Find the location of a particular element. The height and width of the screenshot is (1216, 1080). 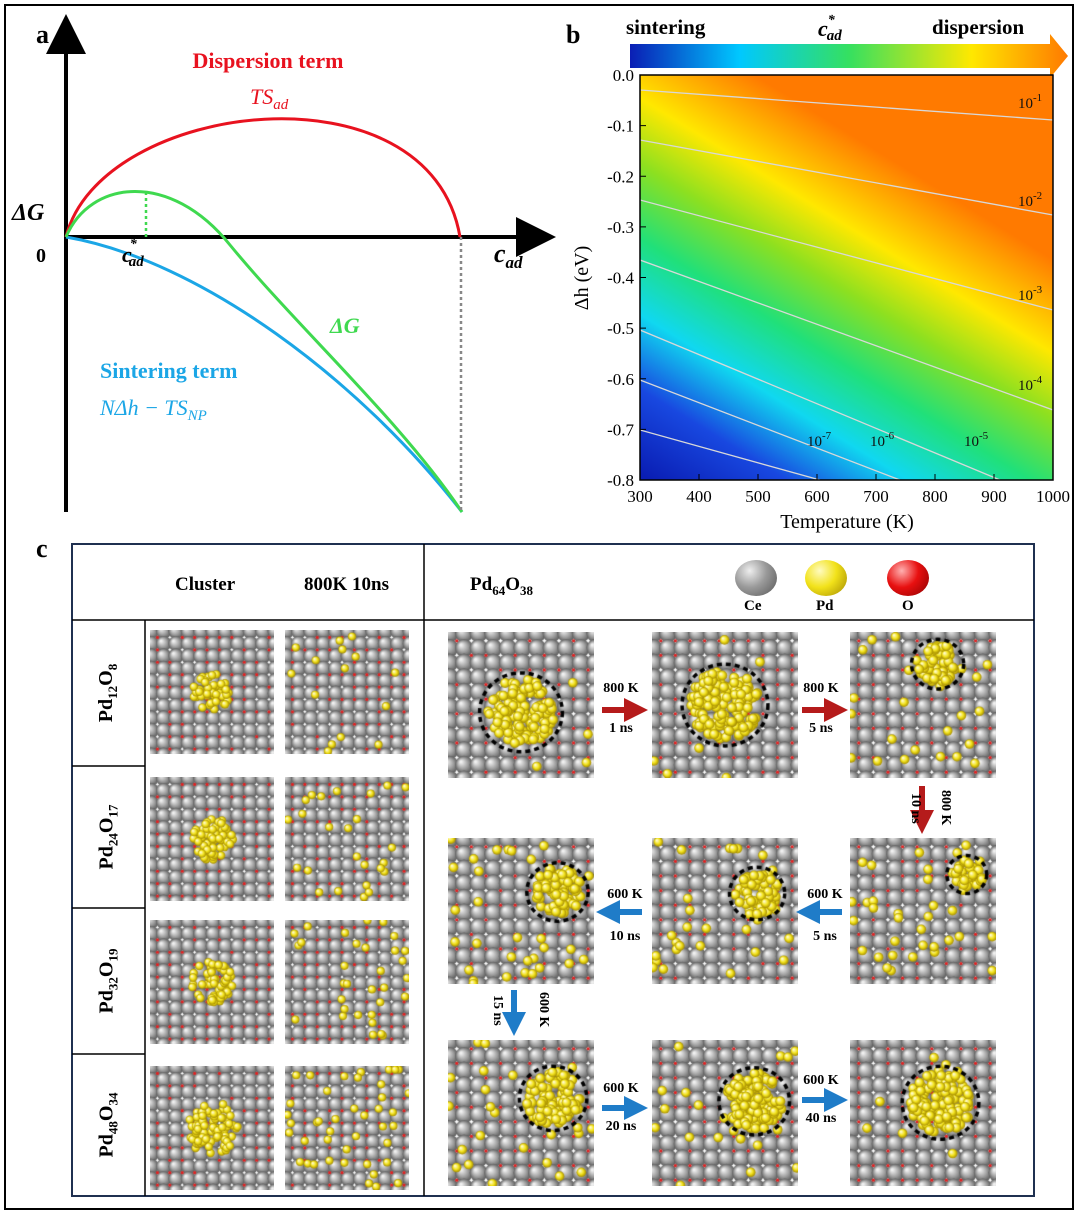

col-cluster: Cluster is located at coordinates (205, 584).